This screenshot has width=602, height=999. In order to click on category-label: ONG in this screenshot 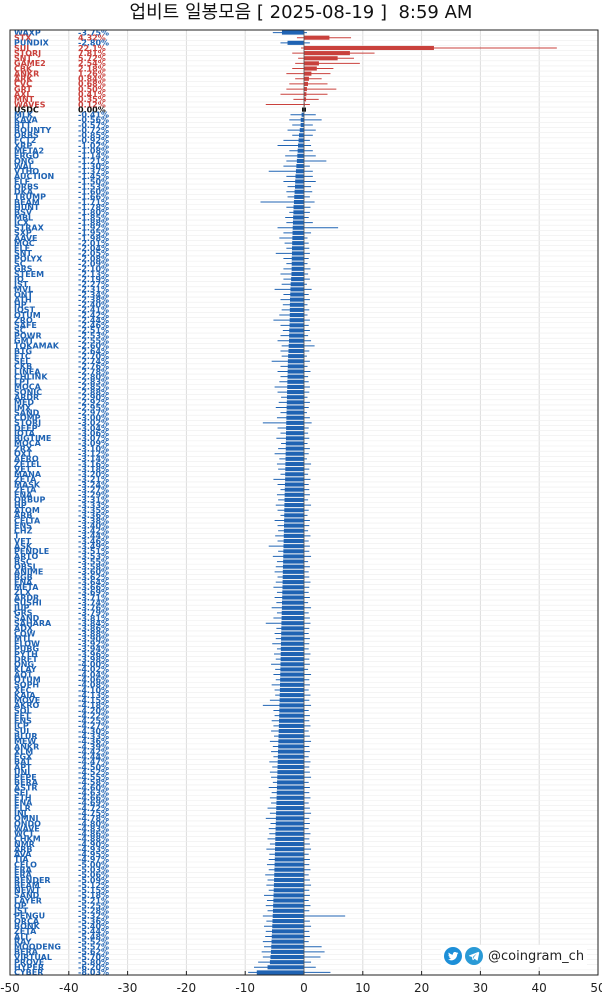, I will do `click(24, 664)`.